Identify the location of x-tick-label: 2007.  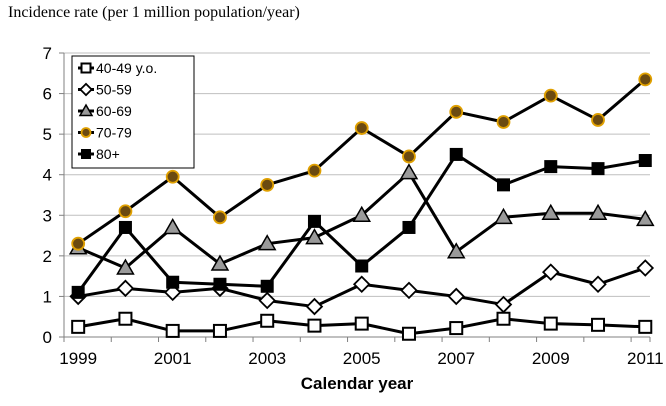
(456, 358).